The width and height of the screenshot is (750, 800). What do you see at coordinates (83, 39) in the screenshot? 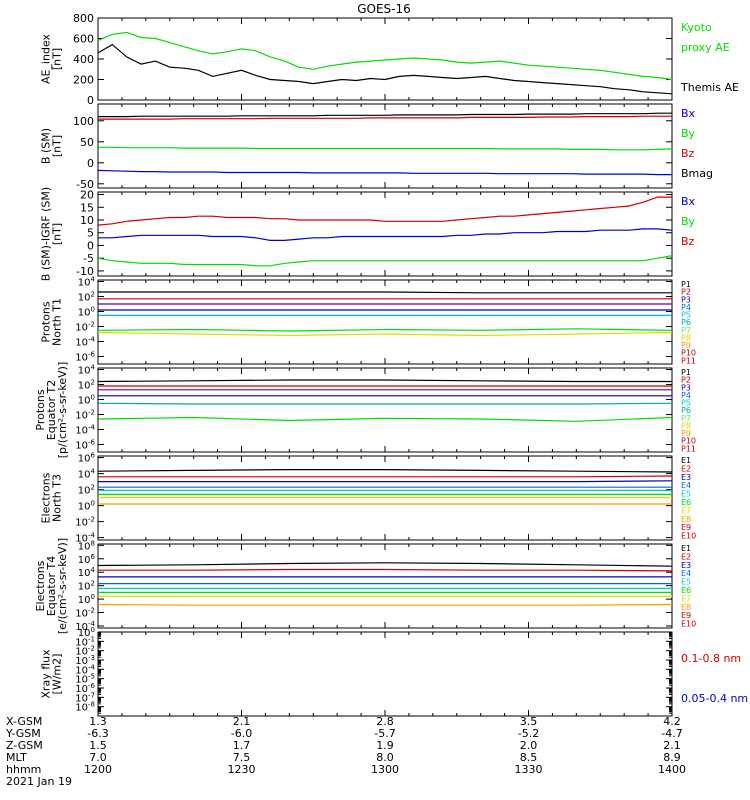
I see `y-tick-label: 600` at bounding box center [83, 39].